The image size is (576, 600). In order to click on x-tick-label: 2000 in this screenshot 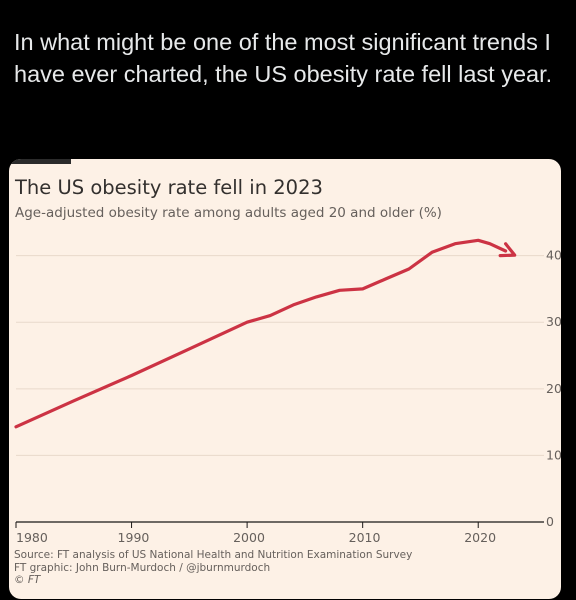, I will do `click(249, 537)`.